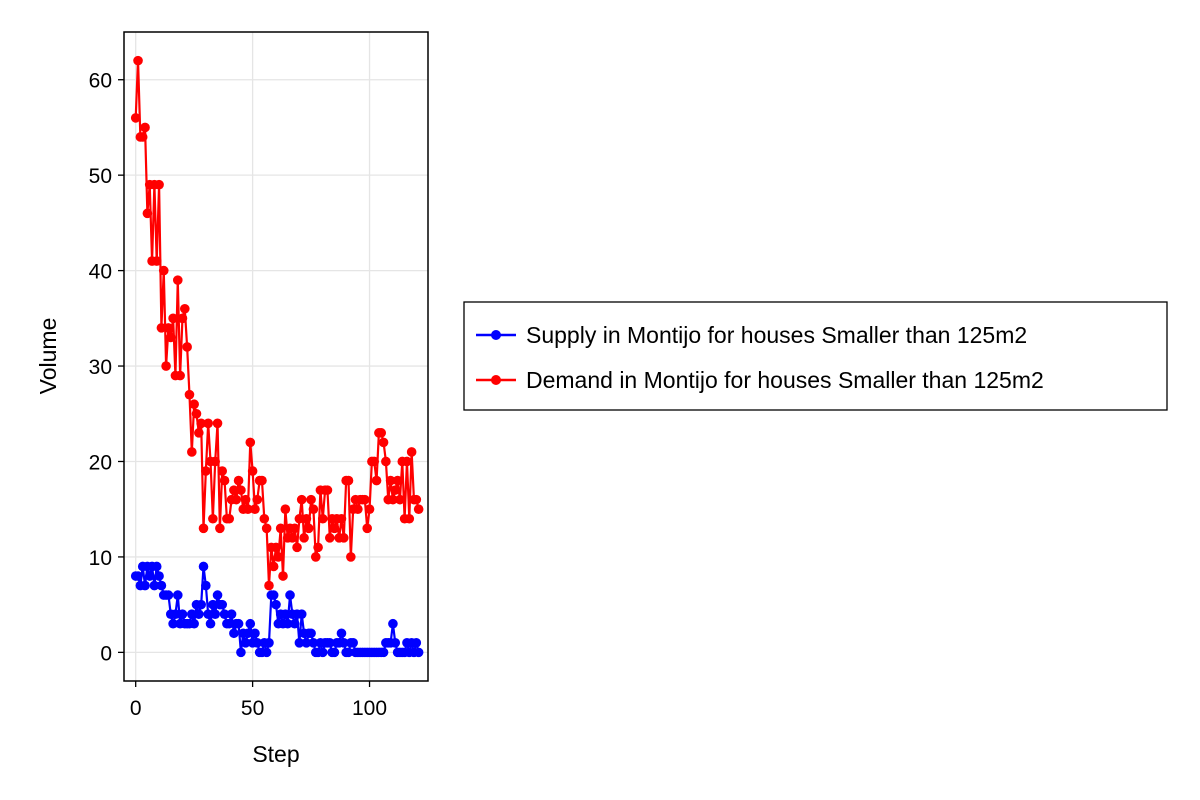  What do you see at coordinates (100, 558) in the screenshot?
I see `y-tick-label: 10` at bounding box center [100, 558].